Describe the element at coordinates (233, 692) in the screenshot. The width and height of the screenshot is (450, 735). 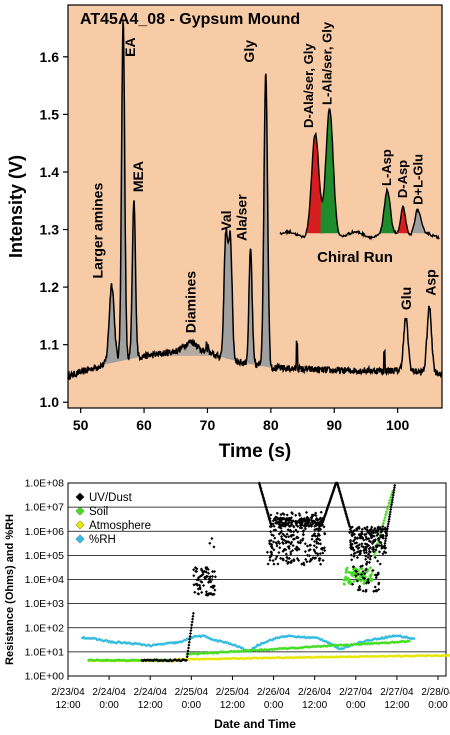
I see `x-tick-date: 2/25/04` at that location.